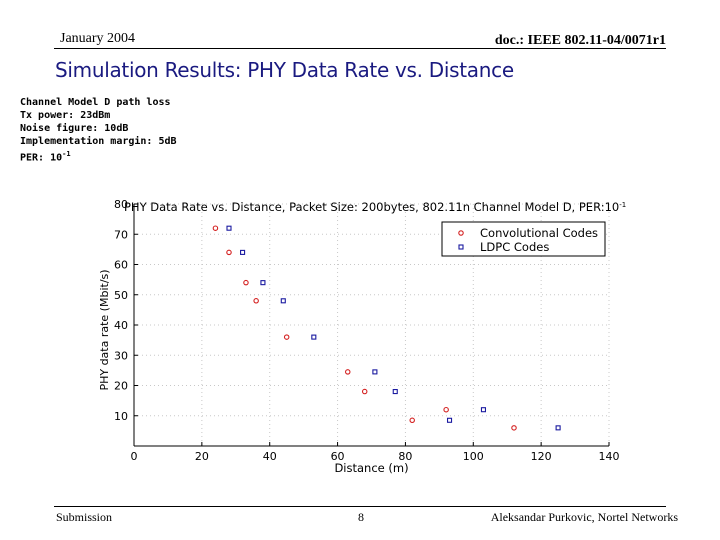 The width and height of the screenshot is (720, 540). I want to click on param-per-label: PER: 10, so click(41, 158).